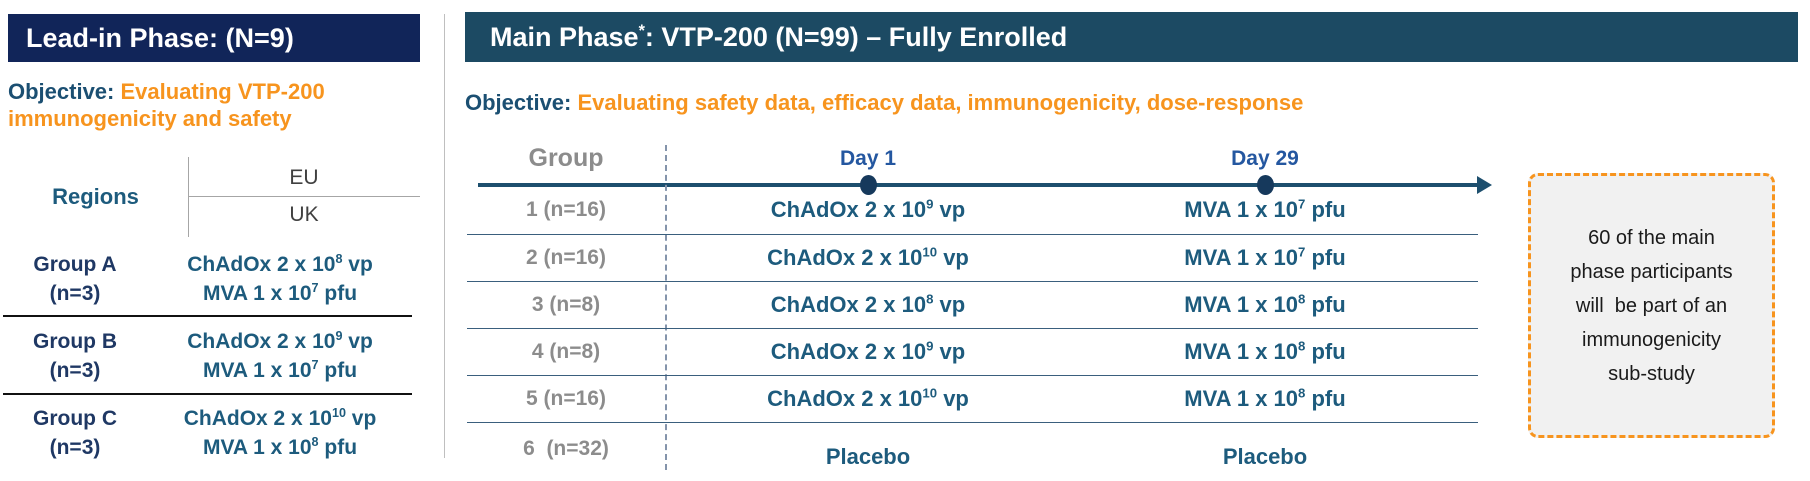 This screenshot has height=481, width=1810. What do you see at coordinates (75, 279) in the screenshot?
I see `leadin-group-label: Group A (n=3)` at bounding box center [75, 279].